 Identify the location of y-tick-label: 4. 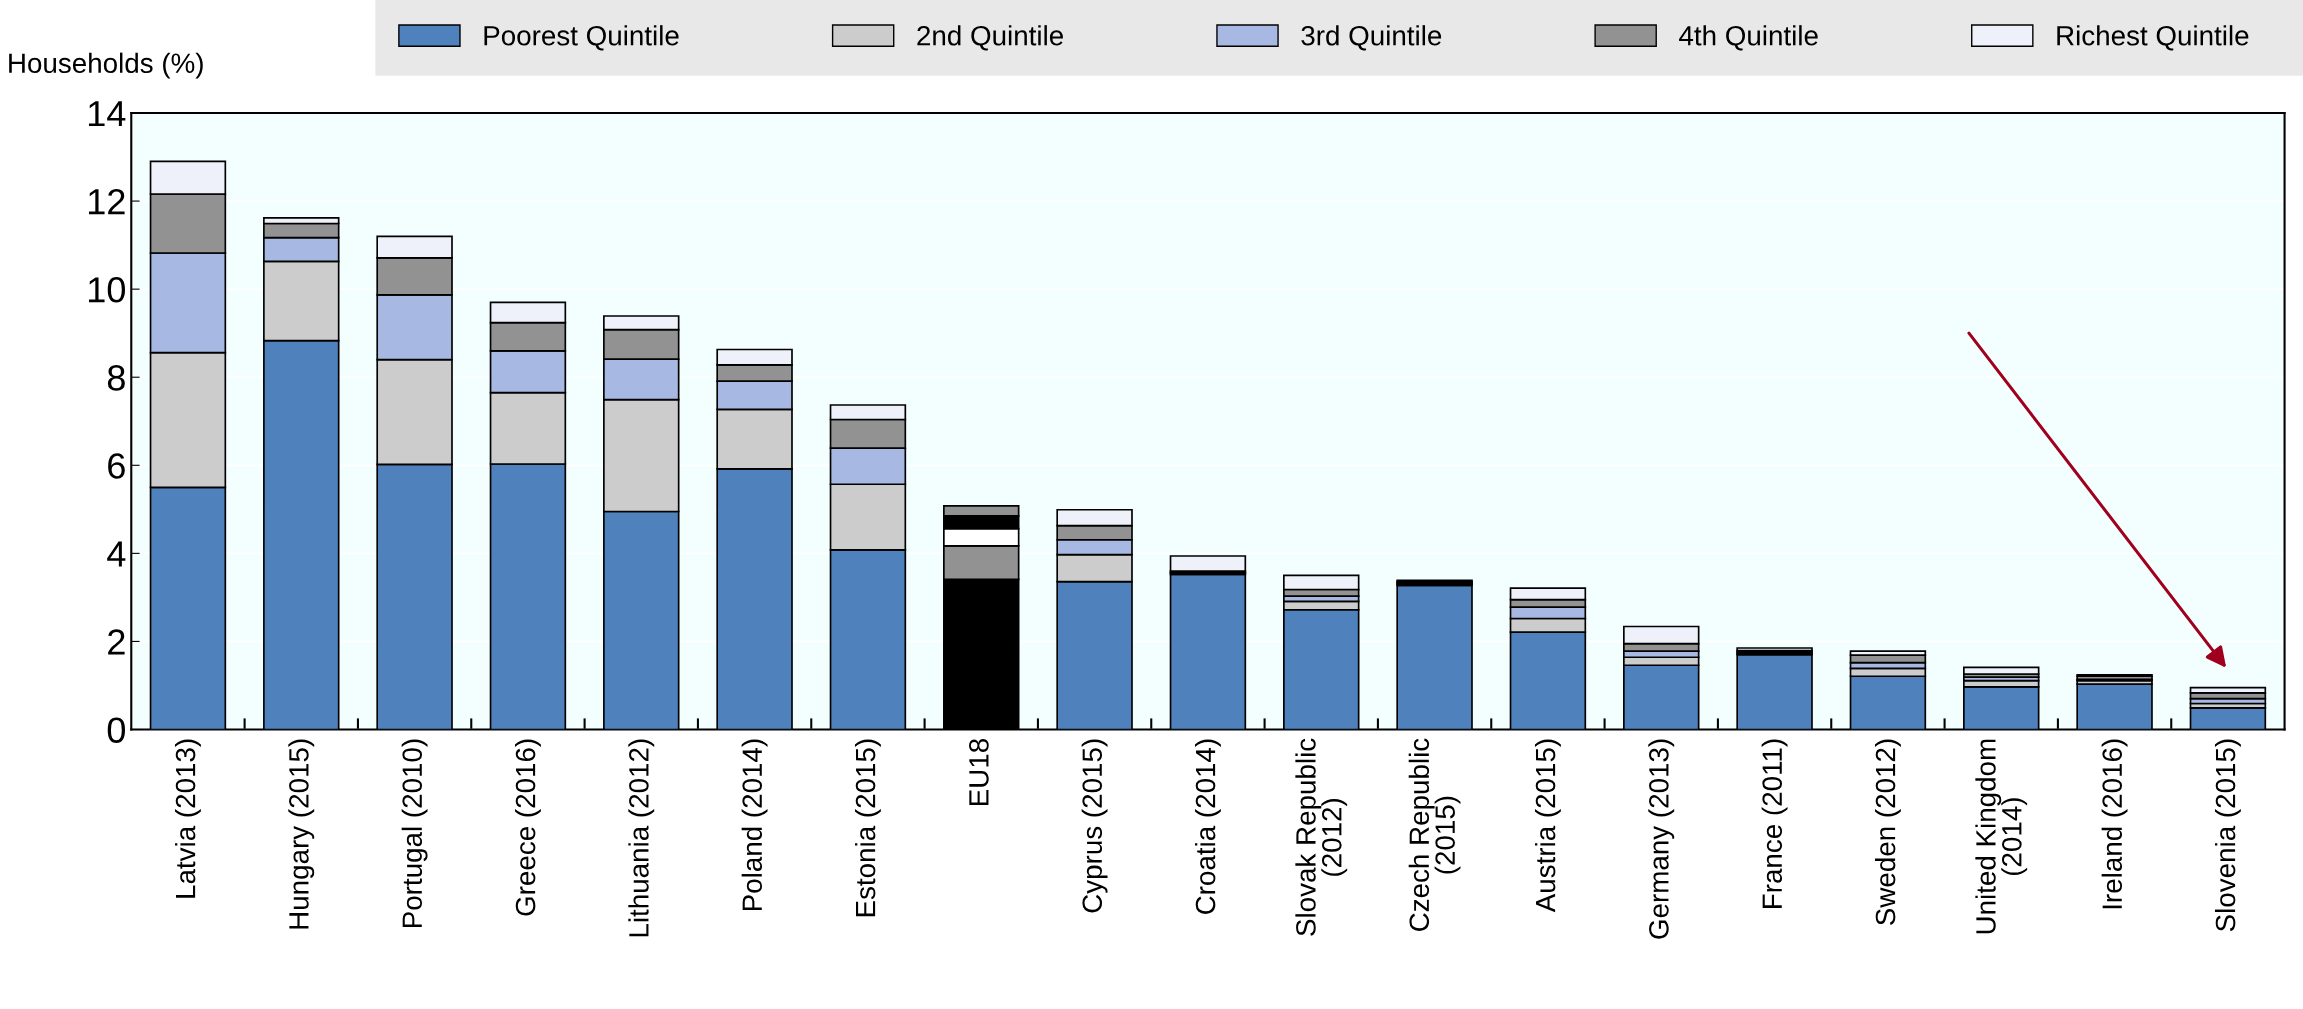
(116, 554).